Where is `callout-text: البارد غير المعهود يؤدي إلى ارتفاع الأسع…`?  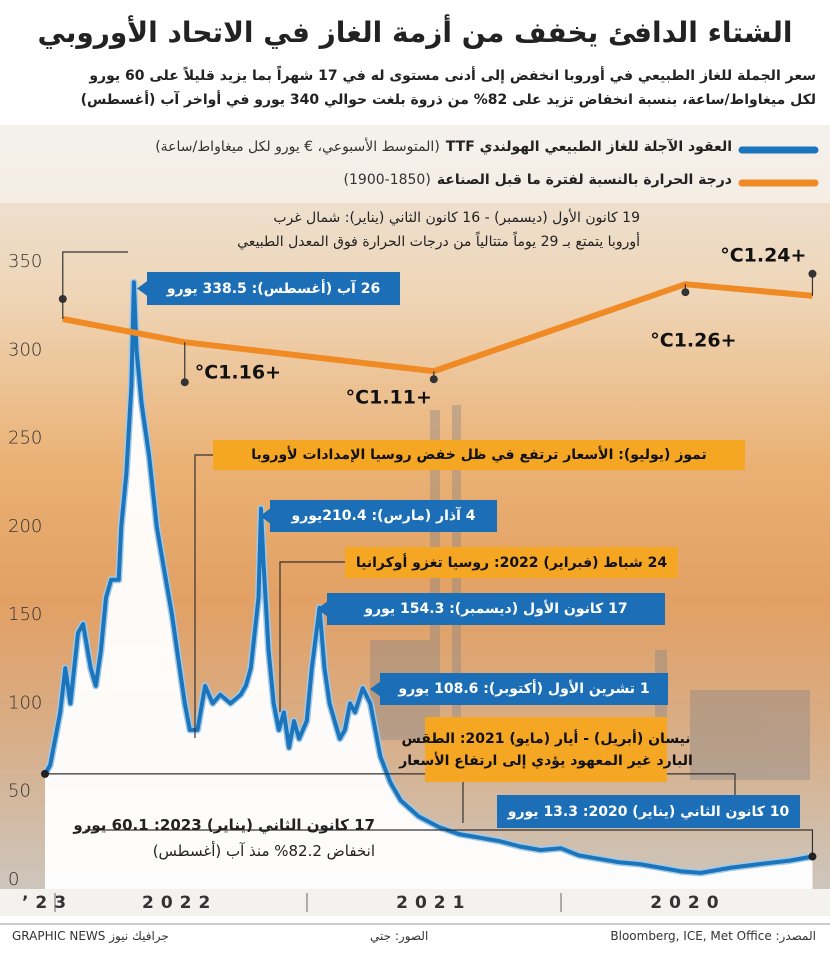 callout-text: البارد غير المعهود يؤدي إلى ارتفاع الأسع… is located at coordinates (546, 760).